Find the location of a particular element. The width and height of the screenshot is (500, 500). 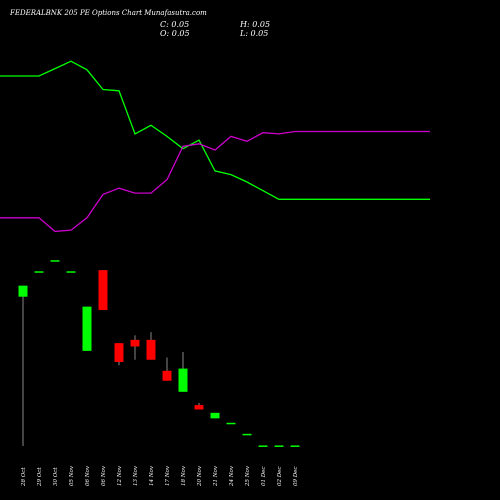

x-tick-label: 12 Nov is located at coordinates (120, 475).